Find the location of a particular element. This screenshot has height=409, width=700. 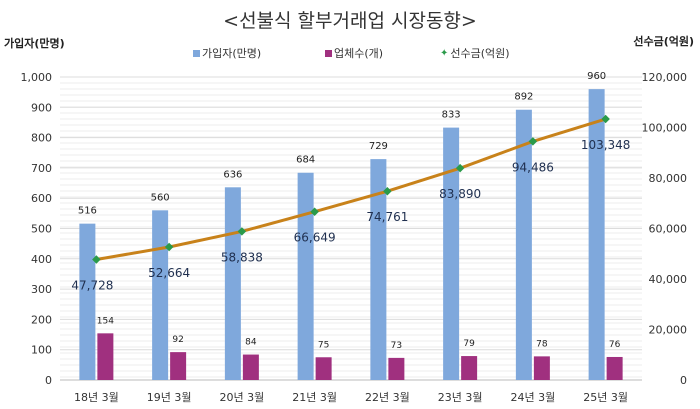

right-axis-title: 선수금(억원) is located at coordinates (663, 41).